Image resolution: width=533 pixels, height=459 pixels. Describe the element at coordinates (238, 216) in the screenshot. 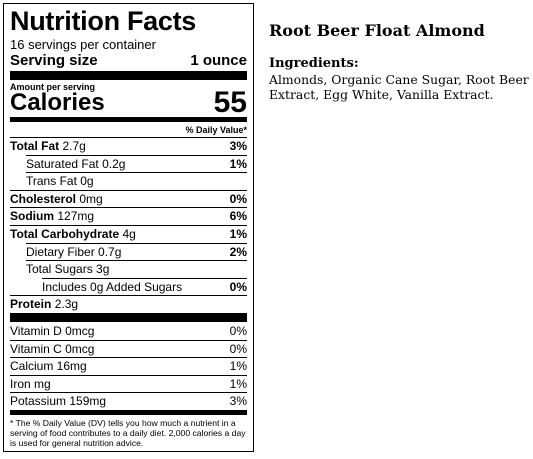

I see `nutrient-dv: 6%` at that location.